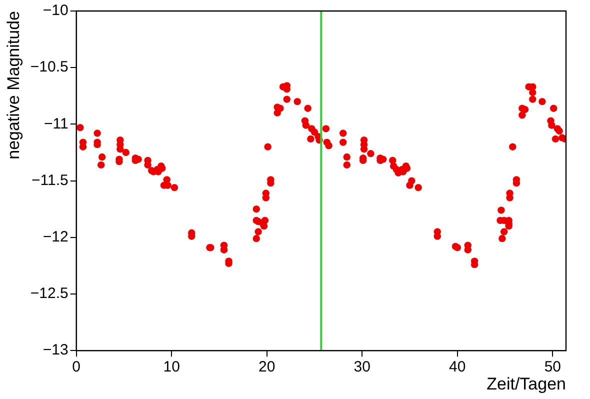  Describe the element at coordinates (13, 85) in the screenshot. I see `y-axis-title: negative Magnitude` at that location.